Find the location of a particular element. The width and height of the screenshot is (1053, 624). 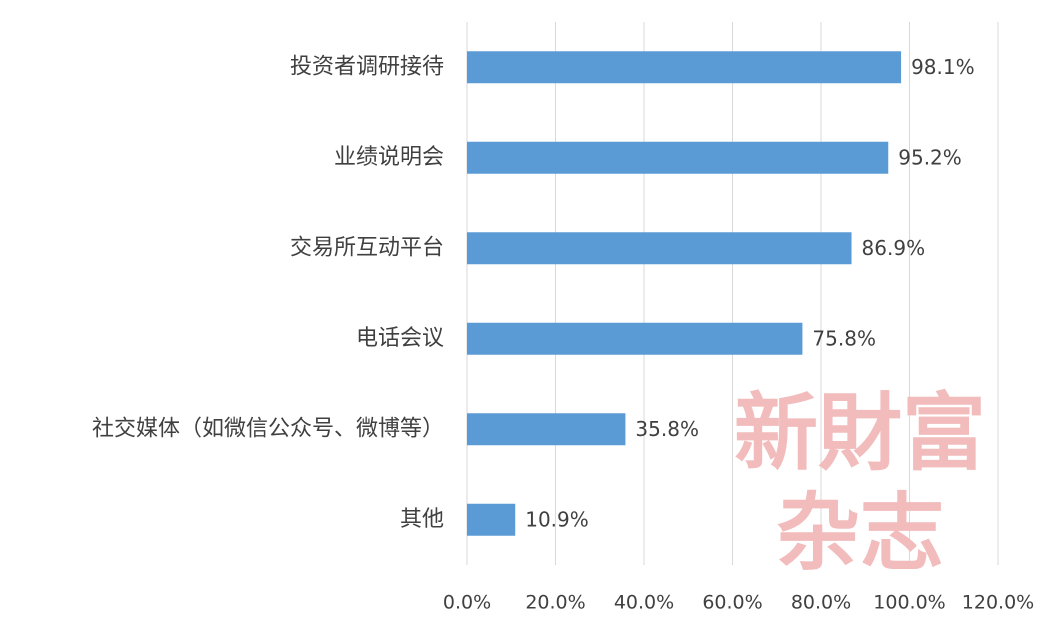

category-label: 社交媒体（如微信公众号、微博等） is located at coordinates (268, 428).